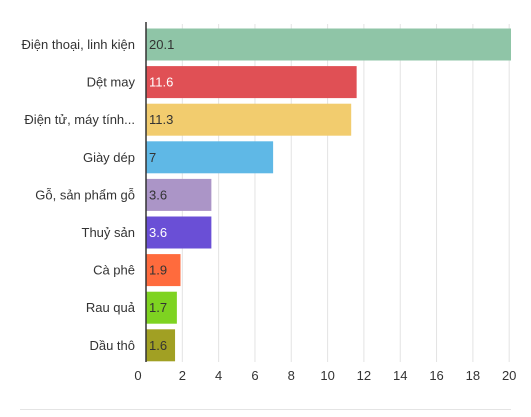 The width and height of the screenshot is (531, 417). Describe the element at coordinates (114, 270) in the screenshot. I see `category-label: Cà phê` at that location.